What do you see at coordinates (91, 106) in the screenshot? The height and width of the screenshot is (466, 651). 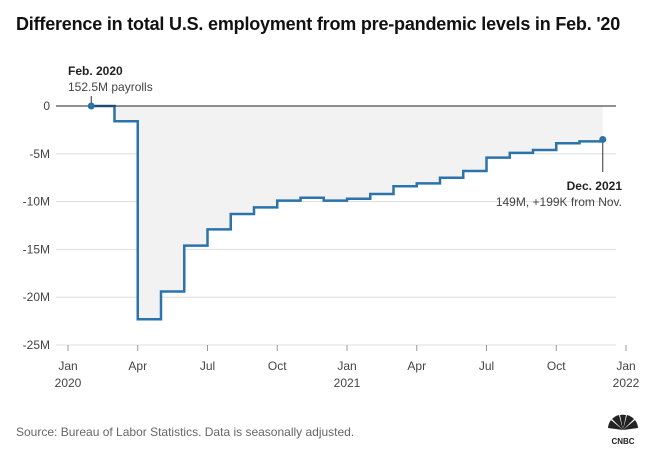 I see `start-point` at bounding box center [91, 106].